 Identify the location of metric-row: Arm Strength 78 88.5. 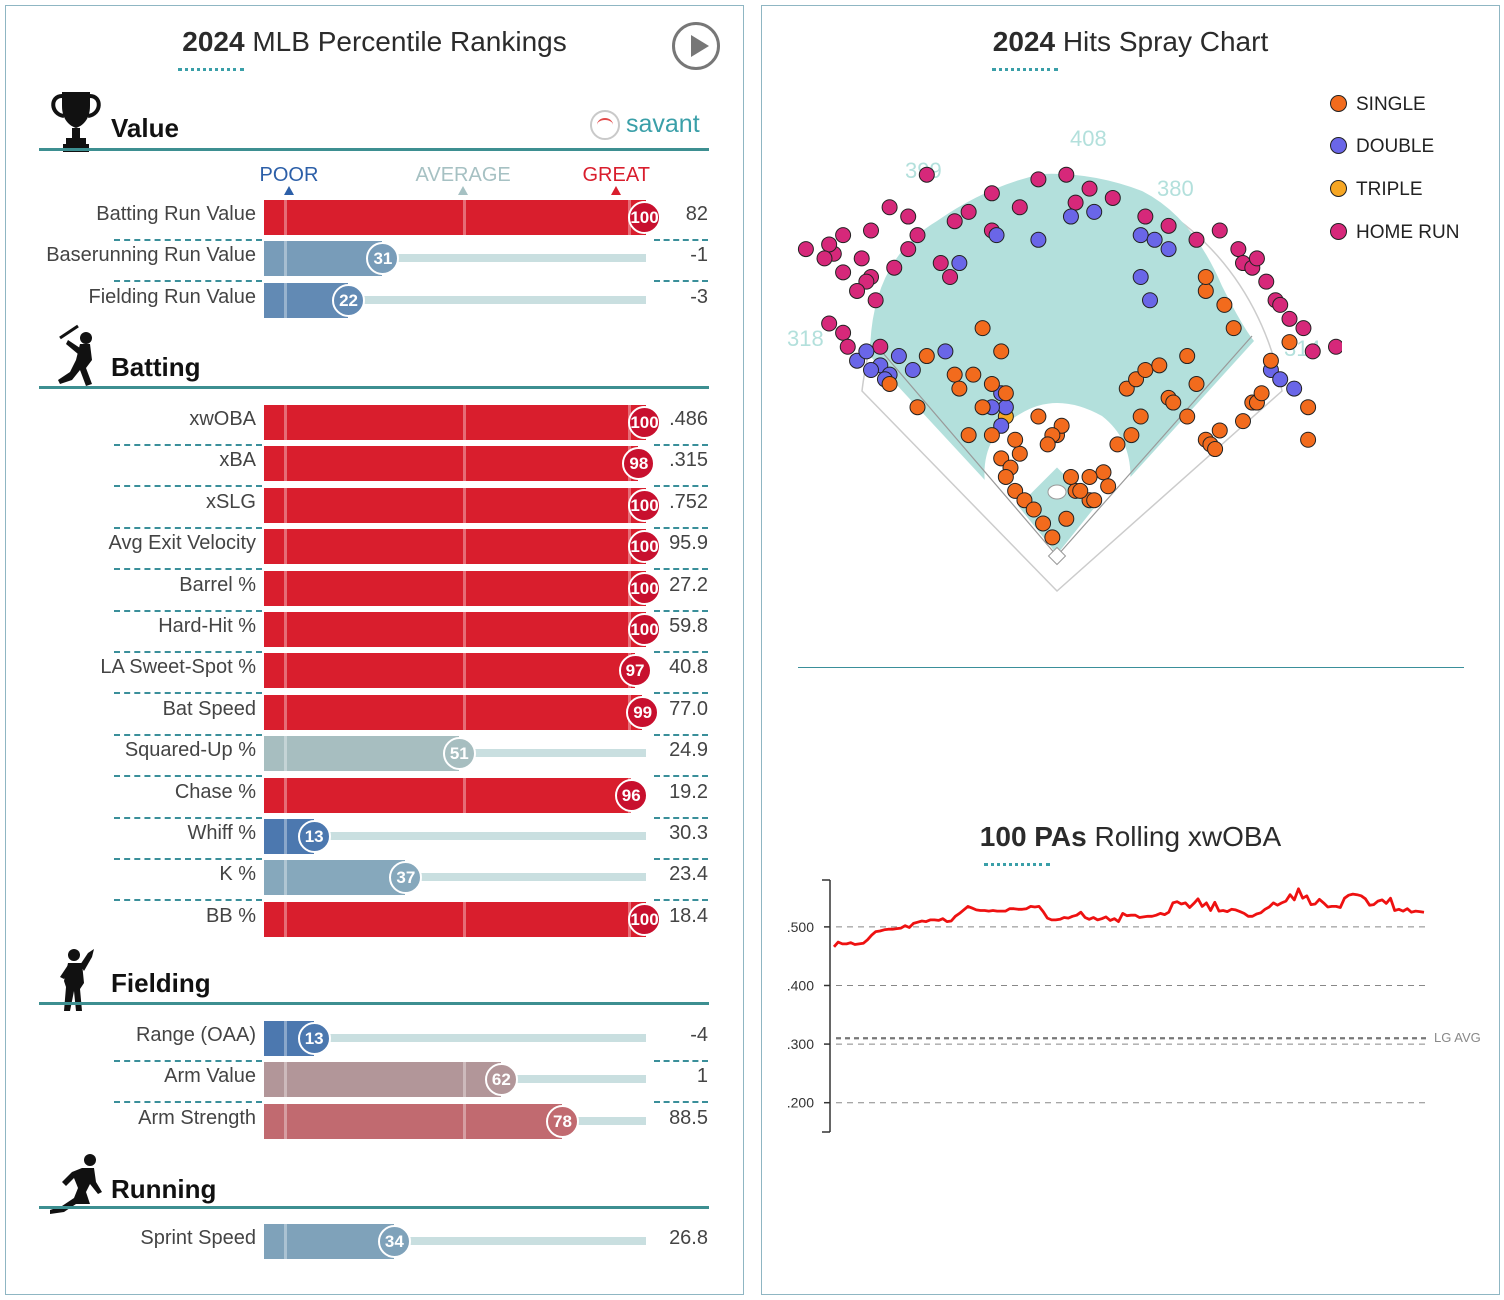
(374, 1121).